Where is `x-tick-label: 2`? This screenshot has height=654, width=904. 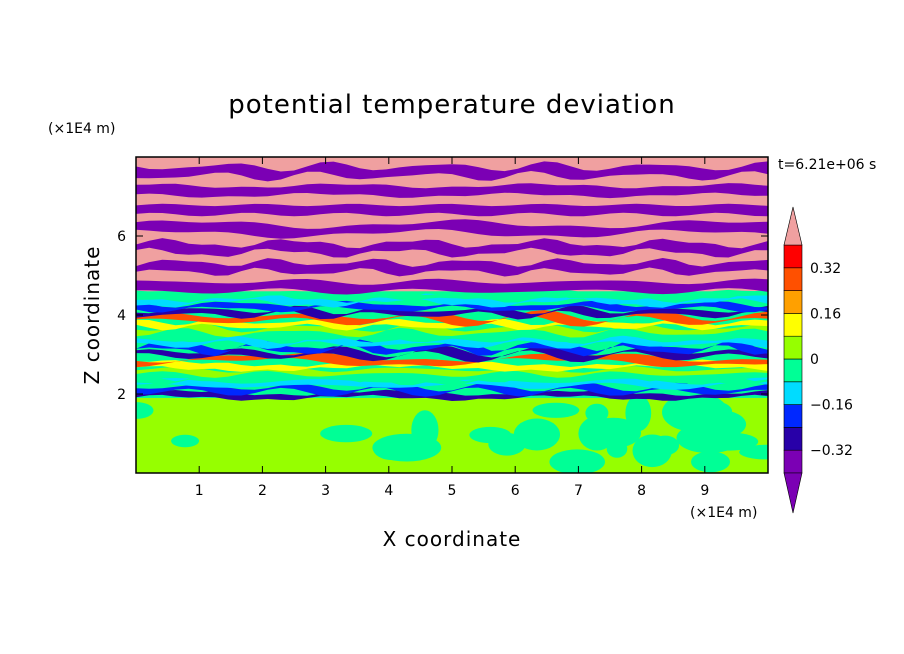 x-tick-label: 2 is located at coordinates (262, 491).